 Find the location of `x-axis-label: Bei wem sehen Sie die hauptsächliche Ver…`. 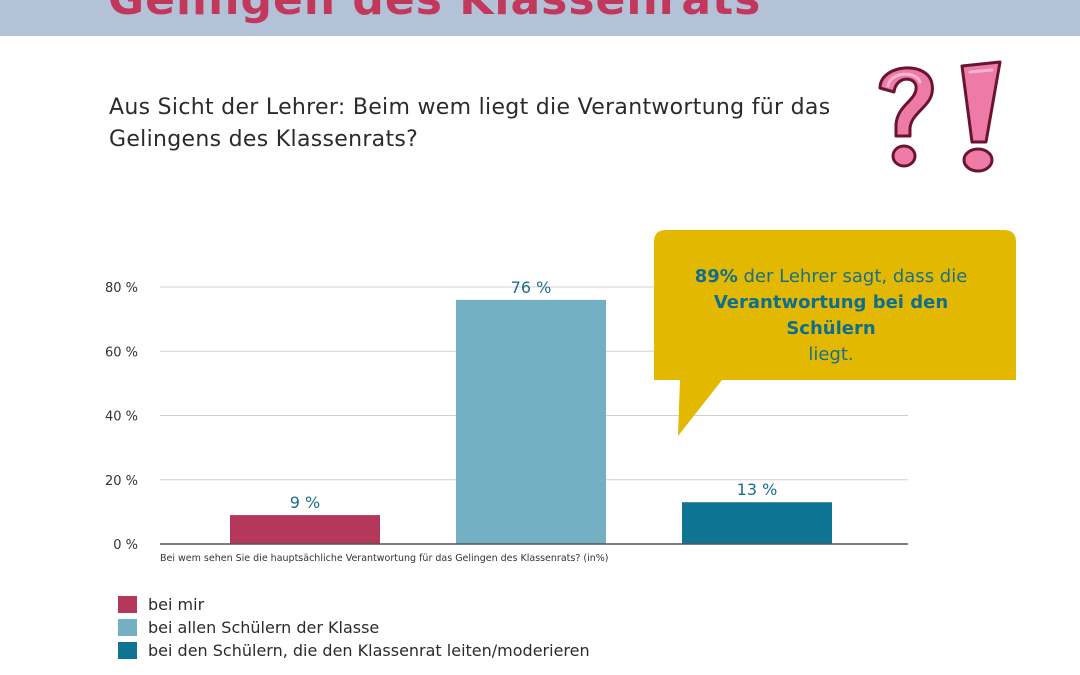

x-axis-label: Bei wem sehen Sie die hauptsächliche Ver… is located at coordinates (384, 558).